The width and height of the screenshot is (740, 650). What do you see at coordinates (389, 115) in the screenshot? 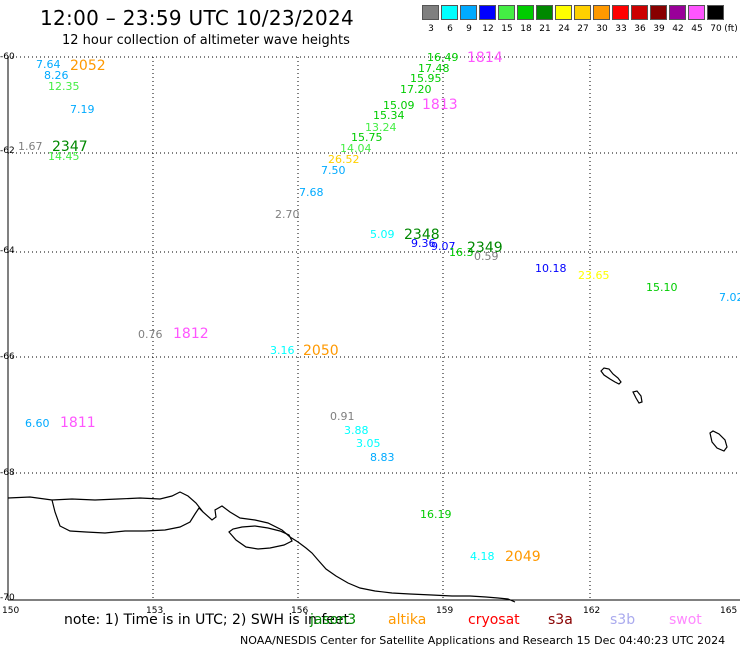
I see `wave-height-value: 15.34` at bounding box center [389, 115].